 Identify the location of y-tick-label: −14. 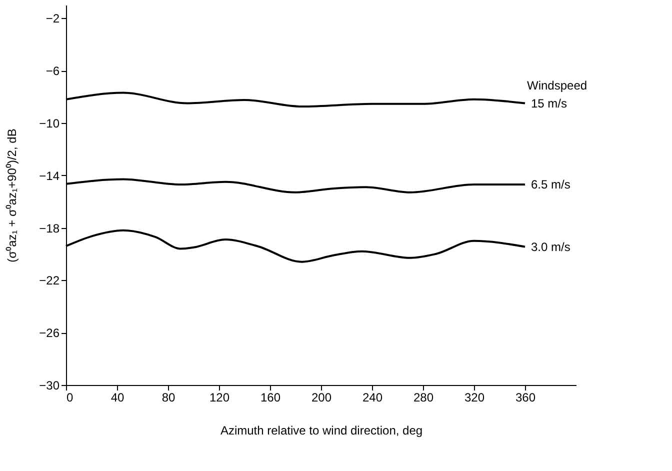
(49, 175).